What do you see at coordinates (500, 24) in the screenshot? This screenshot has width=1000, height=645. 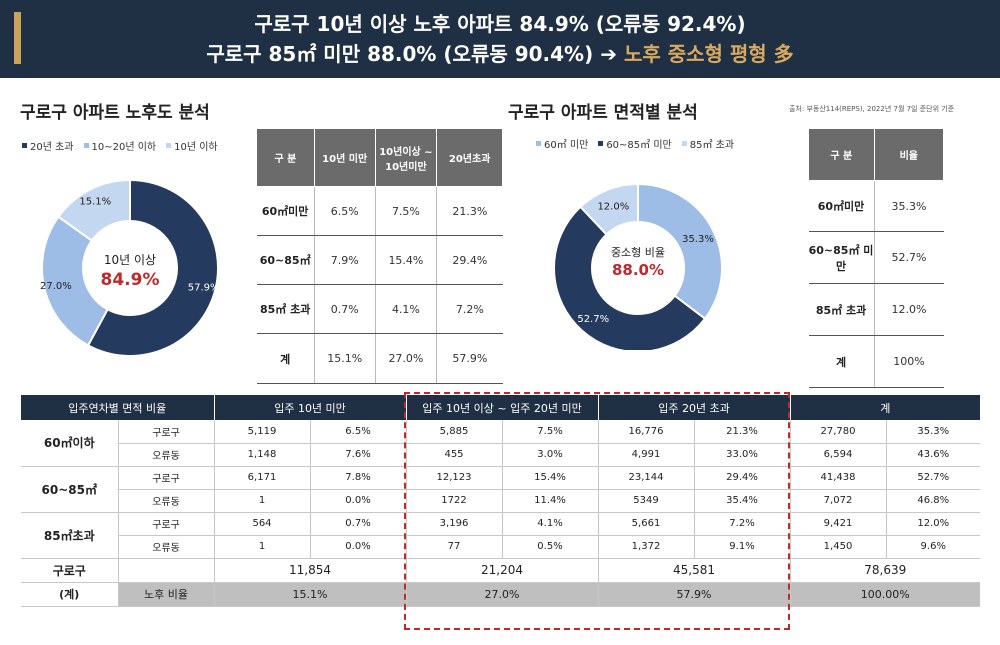 I see `headline-line-1: 구로구 10년 이상 노후 아파트 84.9% (오류동 92.4%)` at bounding box center [500, 24].